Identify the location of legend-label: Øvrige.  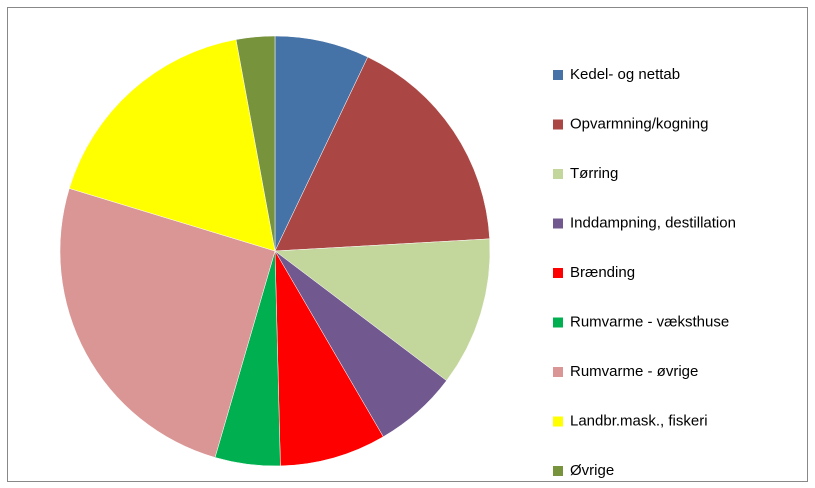
(592, 470).